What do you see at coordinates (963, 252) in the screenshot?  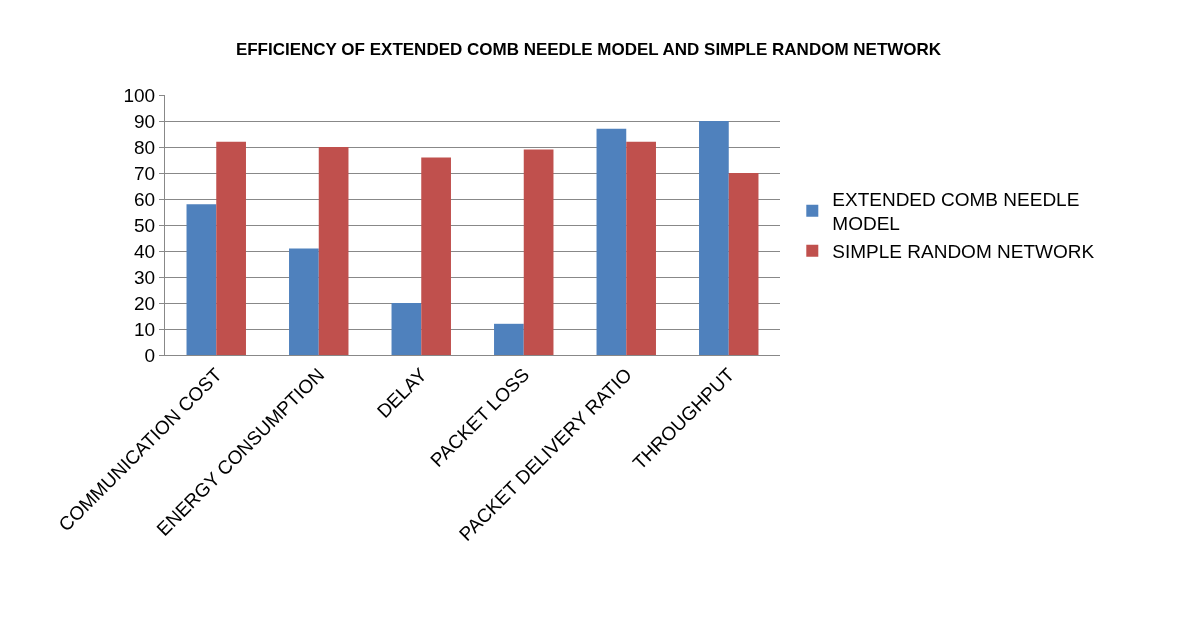 I see `legend-label: SIMPLE RANDOM NETWORK` at bounding box center [963, 252].